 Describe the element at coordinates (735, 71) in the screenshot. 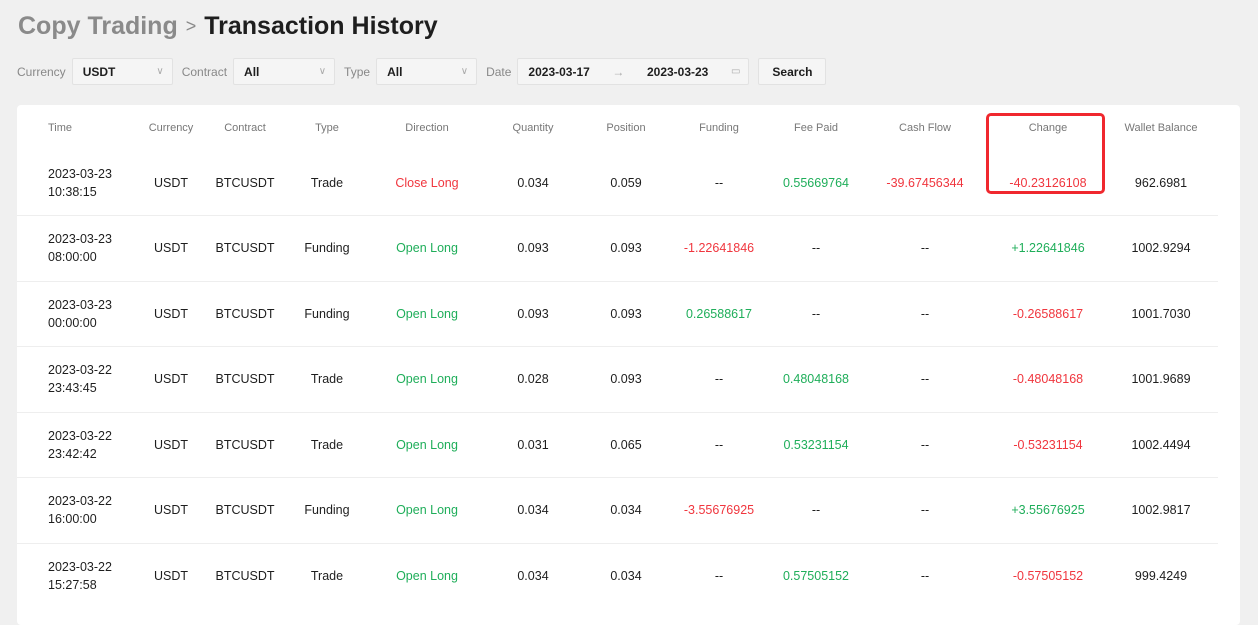

I see `calendar-icon: ▭` at that location.